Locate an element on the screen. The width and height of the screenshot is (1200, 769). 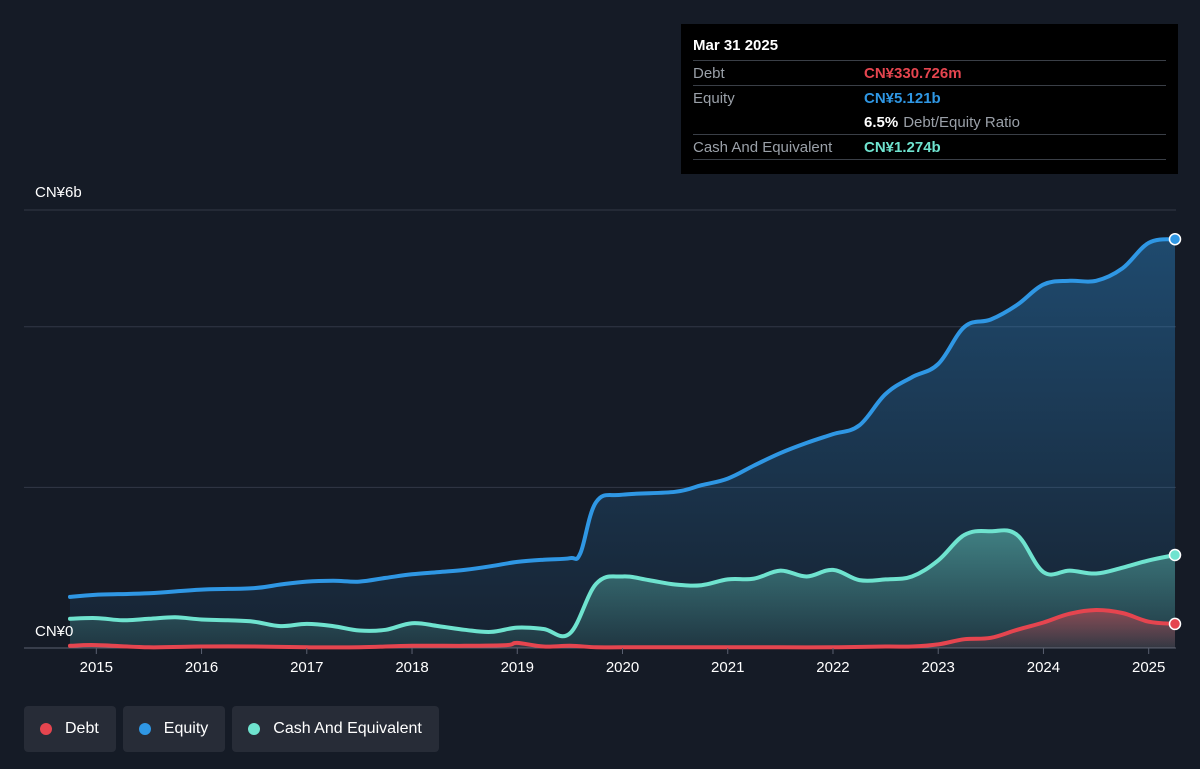
tooltip-debt-label: Debt is located at coordinates (709, 73).